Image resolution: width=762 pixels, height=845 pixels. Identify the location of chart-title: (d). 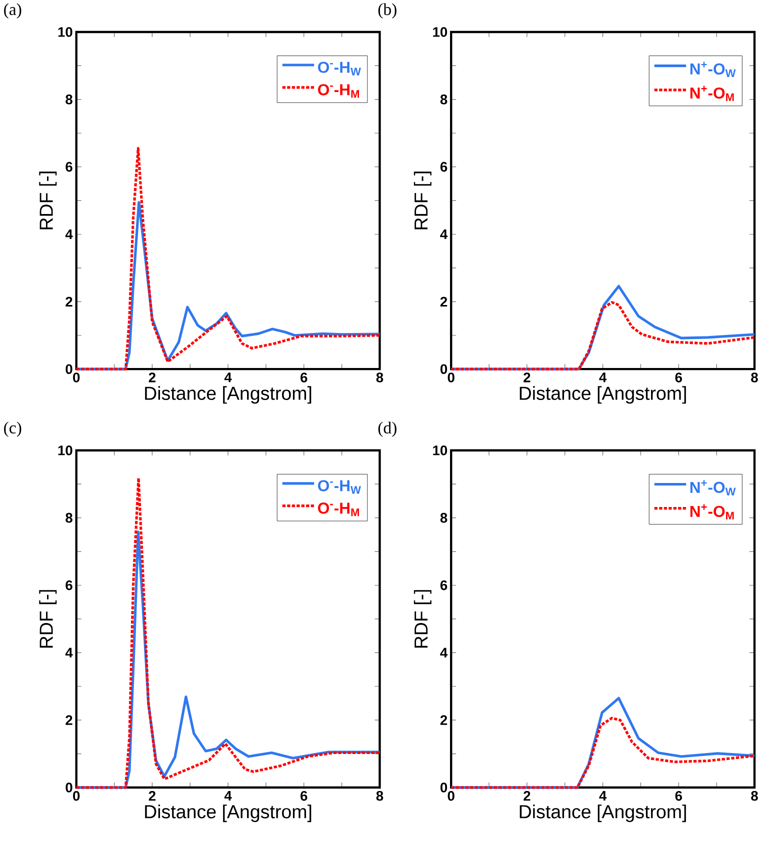
(387, 429).